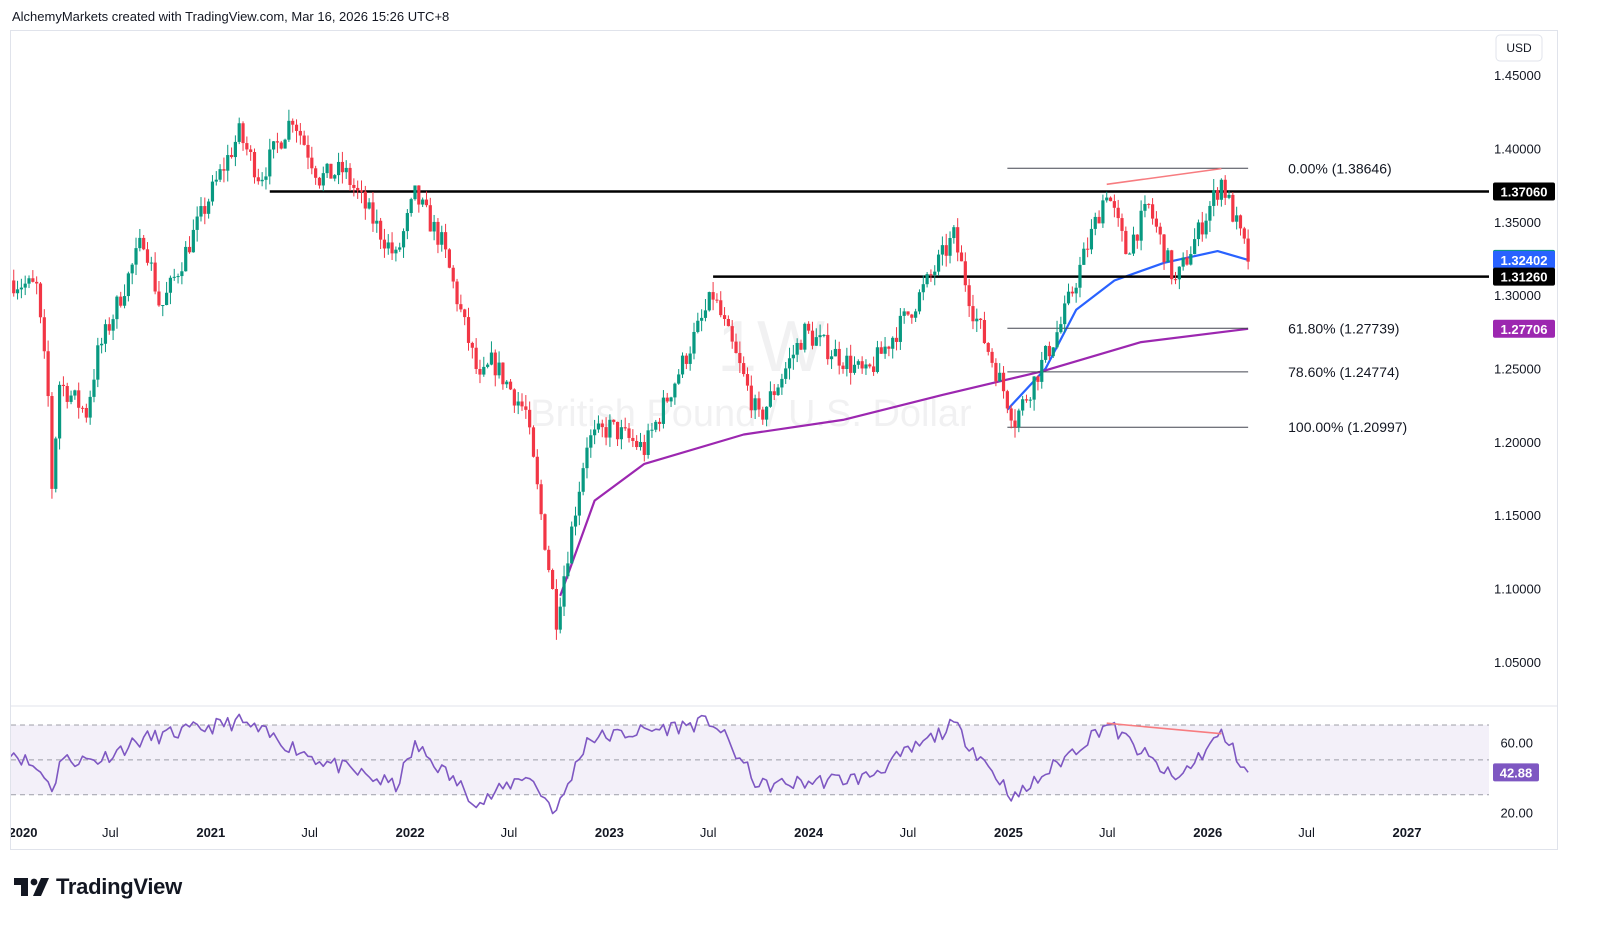 This screenshot has height=939, width=1605. What do you see at coordinates (1164, 176) in the screenshot?
I see `divergence-price-line` at bounding box center [1164, 176].